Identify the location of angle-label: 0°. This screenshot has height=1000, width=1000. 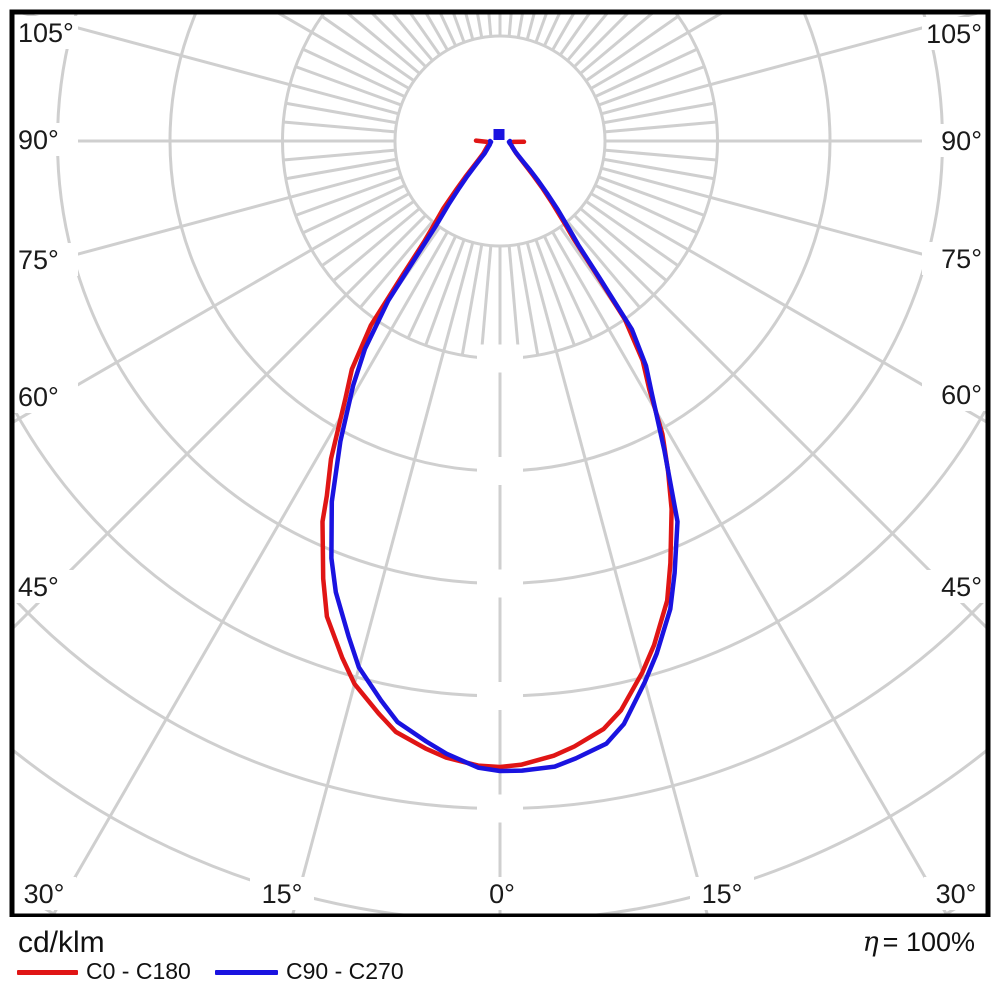
(502, 894).